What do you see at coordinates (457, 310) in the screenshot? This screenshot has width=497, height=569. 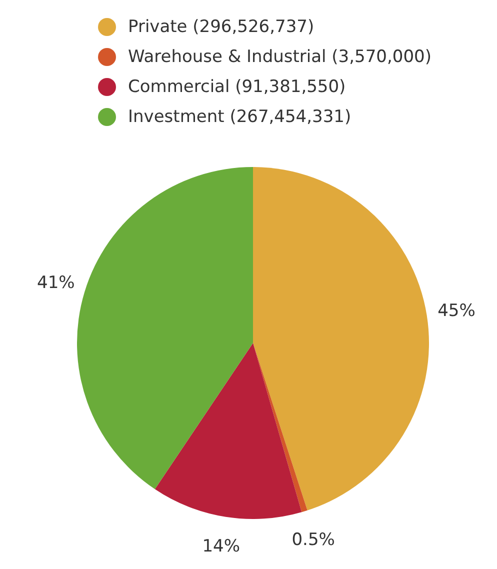 I see `data-label: 45%` at bounding box center [457, 310].